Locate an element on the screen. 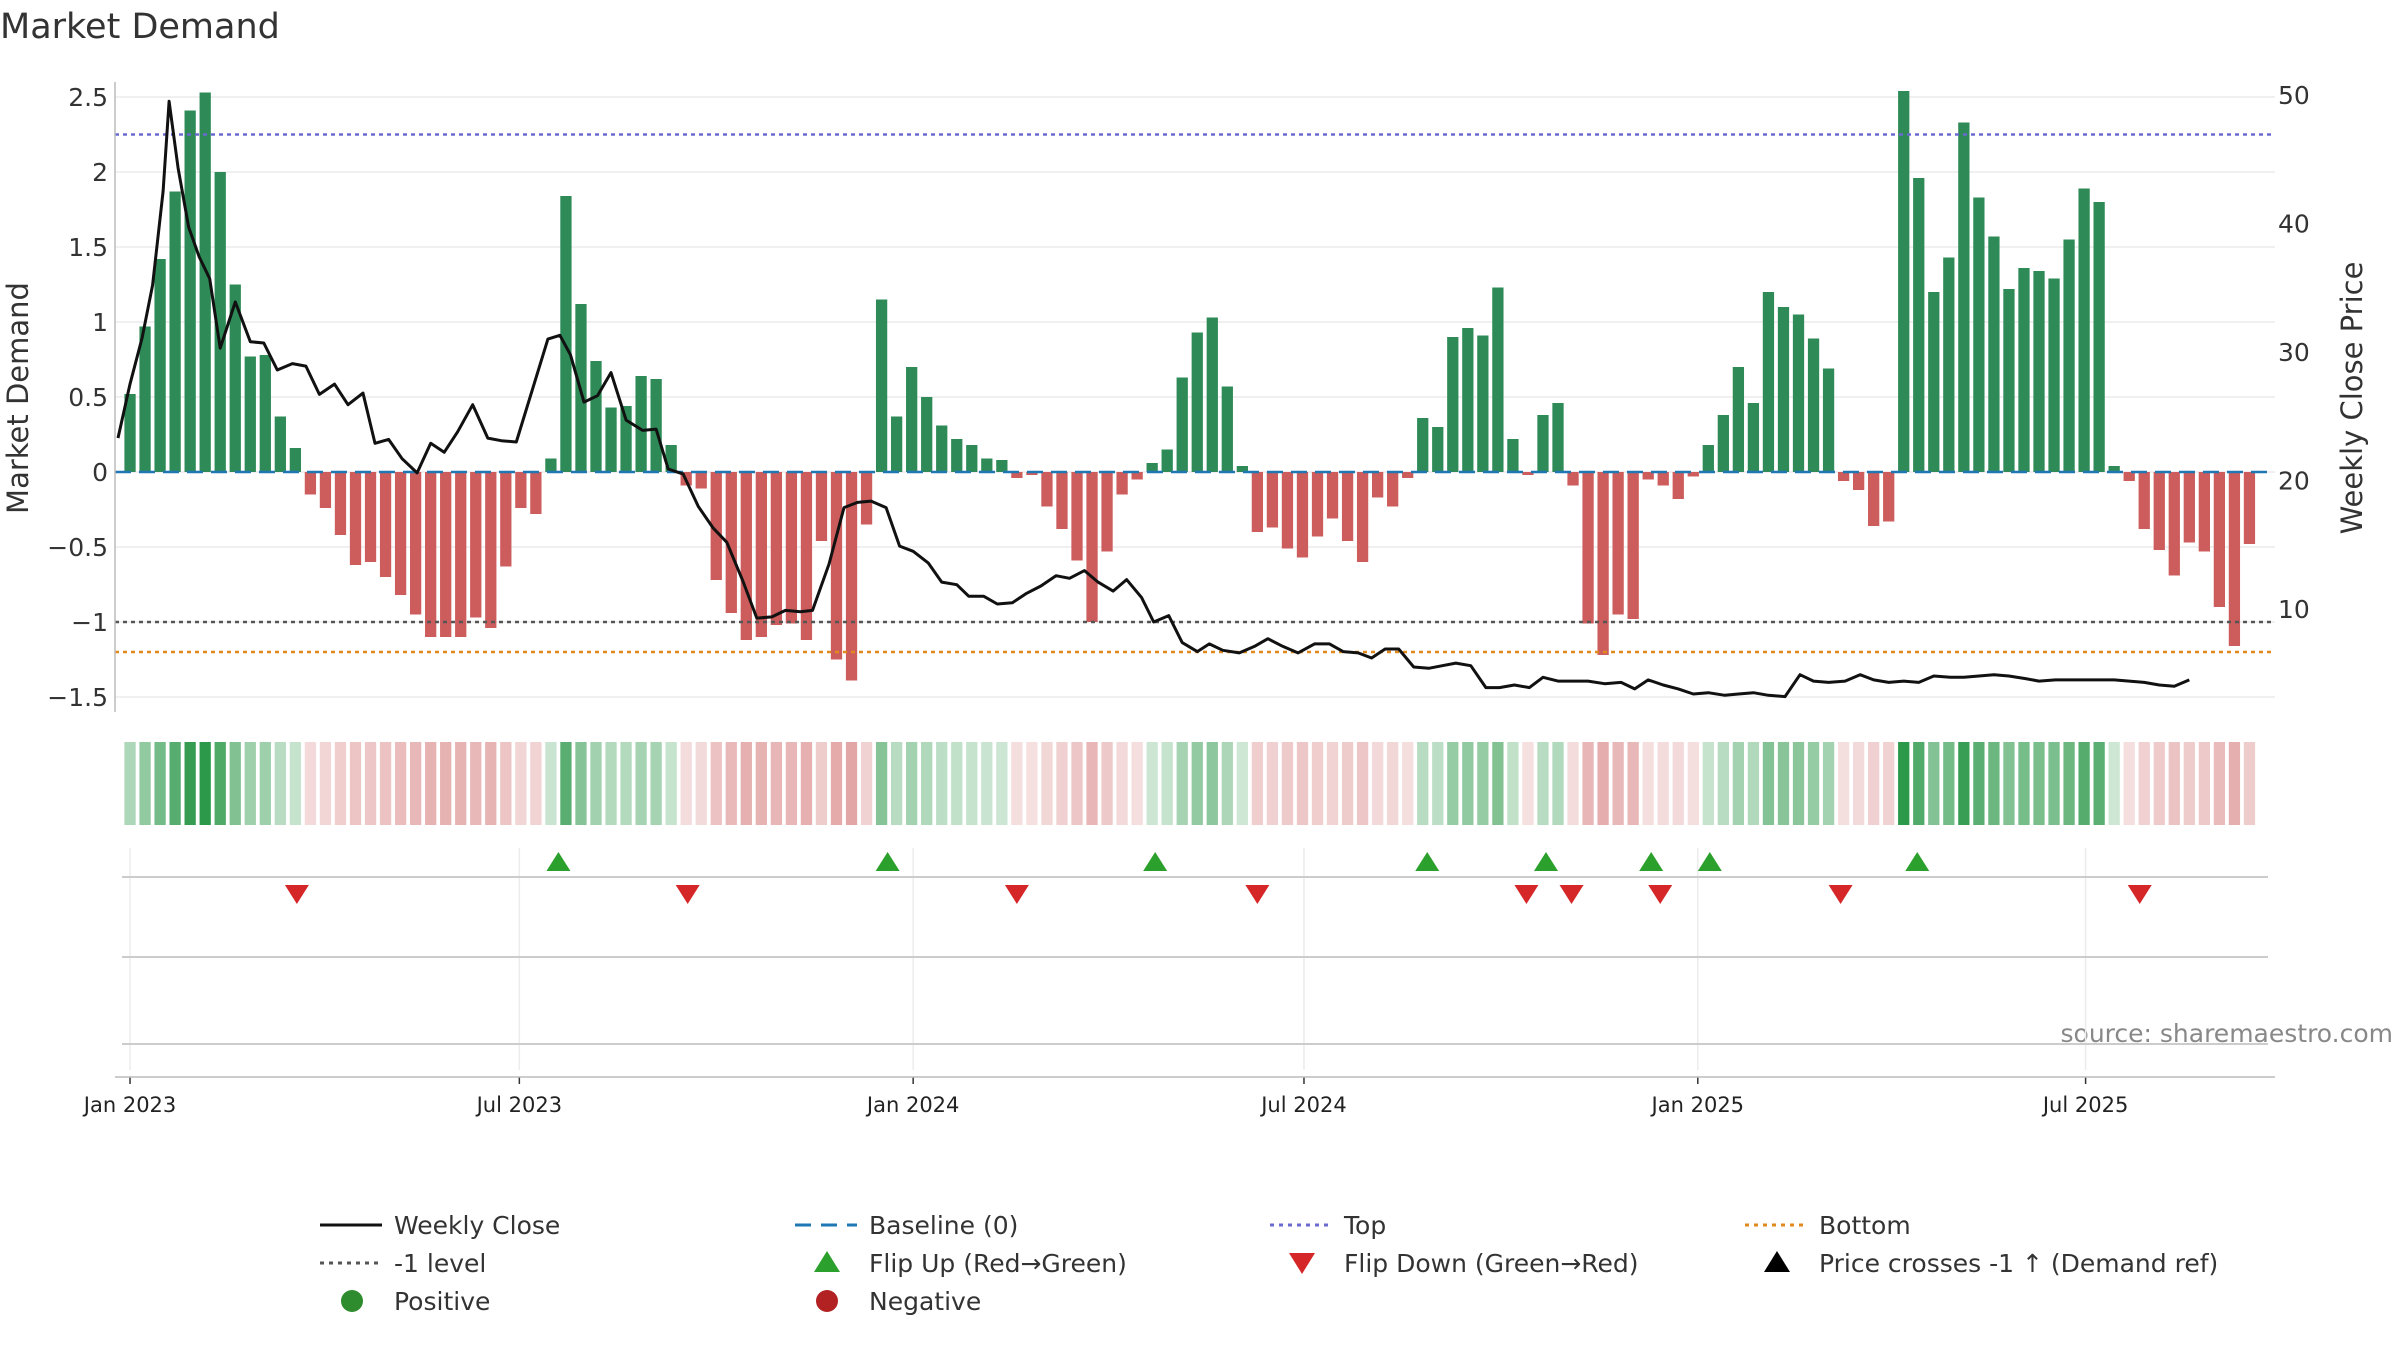 This screenshot has width=2400, height=1350. legend-label: Baseline (0) is located at coordinates (943, 1225).